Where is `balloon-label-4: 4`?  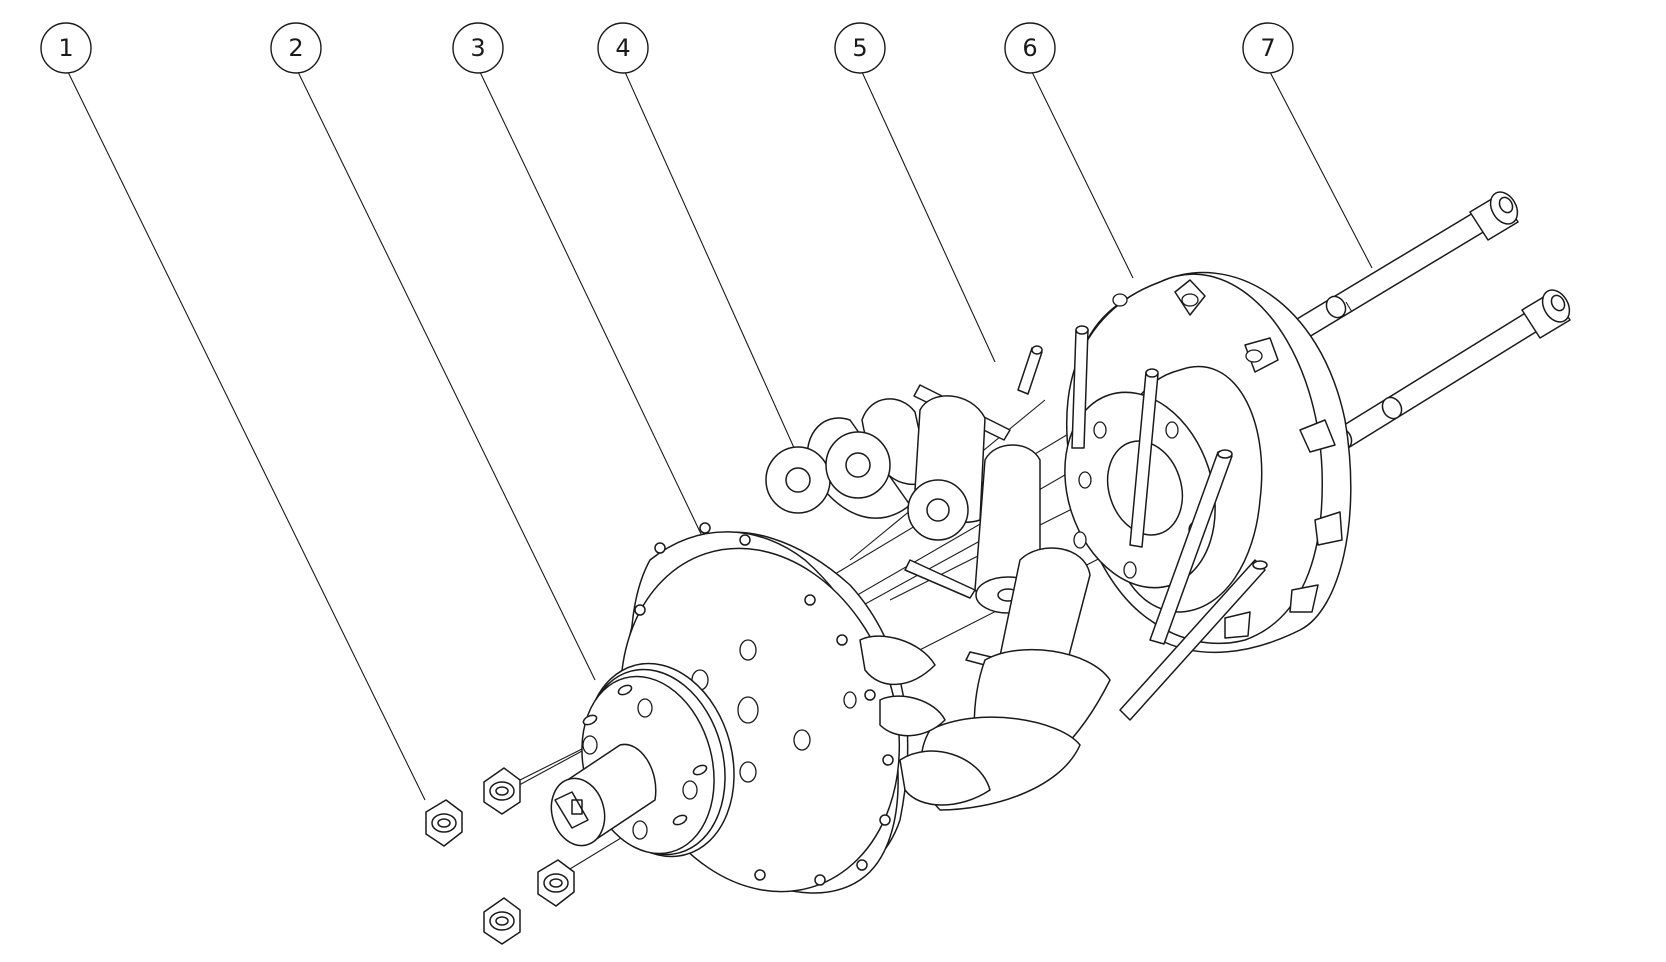
balloon-label-4: 4 is located at coordinates (622, 48).